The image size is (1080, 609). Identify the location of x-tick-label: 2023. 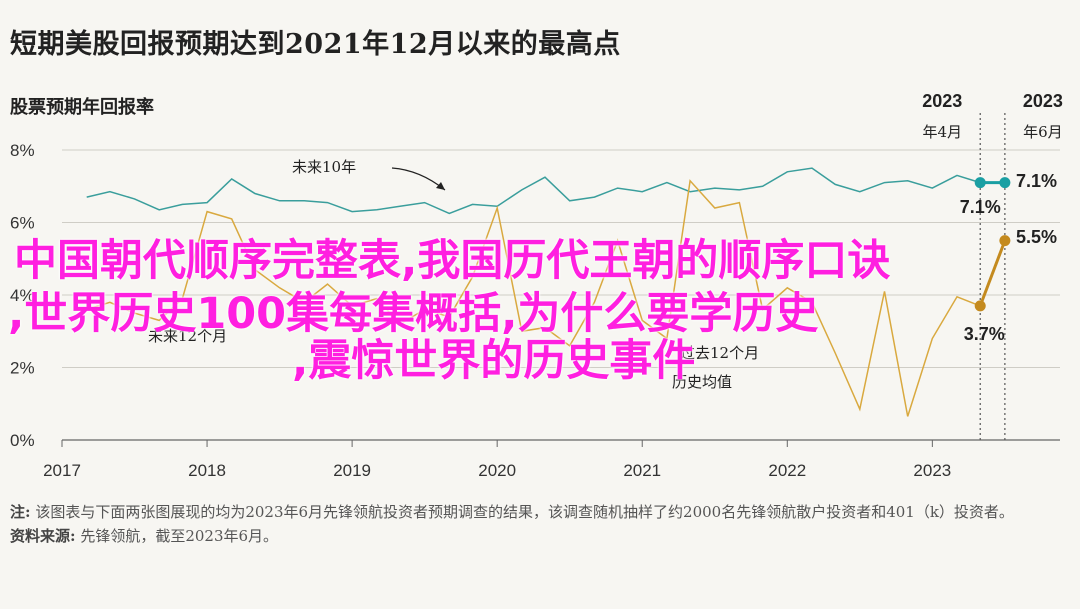
(932, 470).